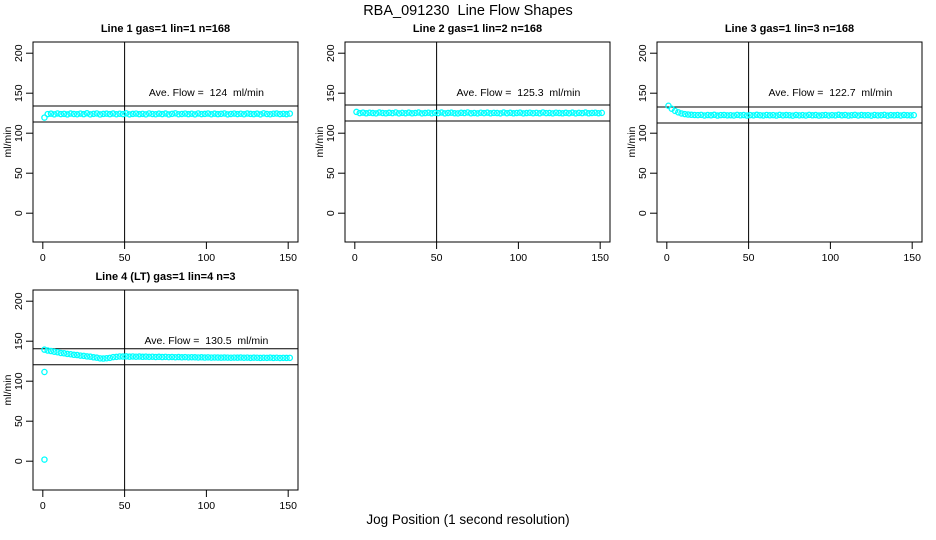 The height and width of the screenshot is (540, 936). What do you see at coordinates (44, 459) in the screenshot?
I see `outlier-point` at bounding box center [44, 459].